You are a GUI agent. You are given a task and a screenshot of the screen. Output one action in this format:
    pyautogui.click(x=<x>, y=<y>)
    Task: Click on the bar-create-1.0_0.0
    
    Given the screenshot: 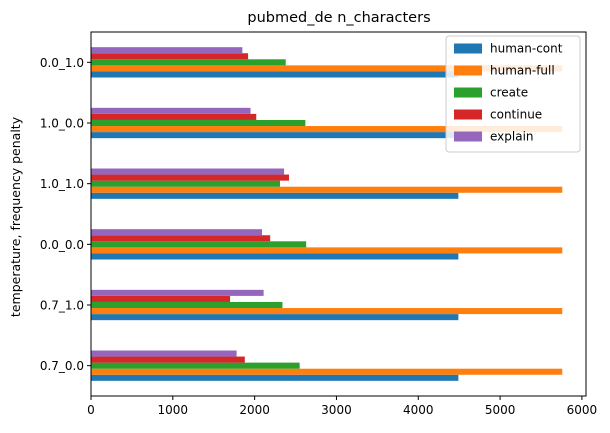 What is the action you would take?
    pyautogui.click(x=198, y=123)
    